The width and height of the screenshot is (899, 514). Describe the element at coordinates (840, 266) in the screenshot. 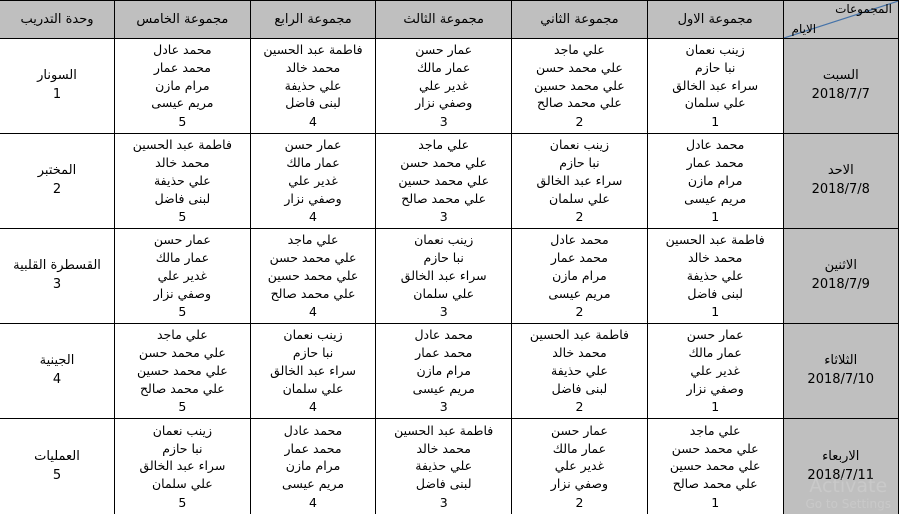

I see `day-name: الاثنين` at that location.